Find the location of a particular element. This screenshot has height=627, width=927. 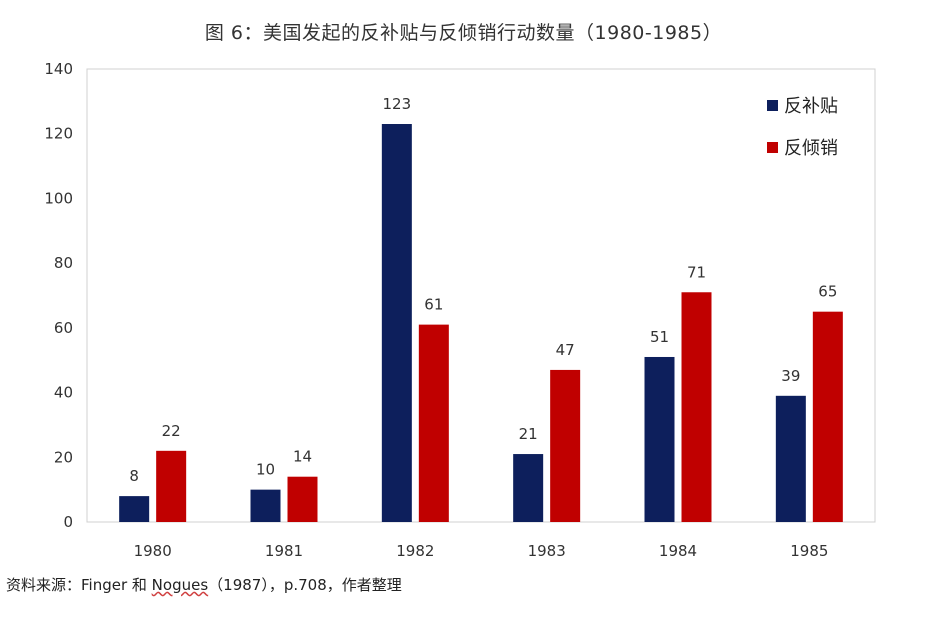

x-tick-label: 1981 is located at coordinates (284, 551).